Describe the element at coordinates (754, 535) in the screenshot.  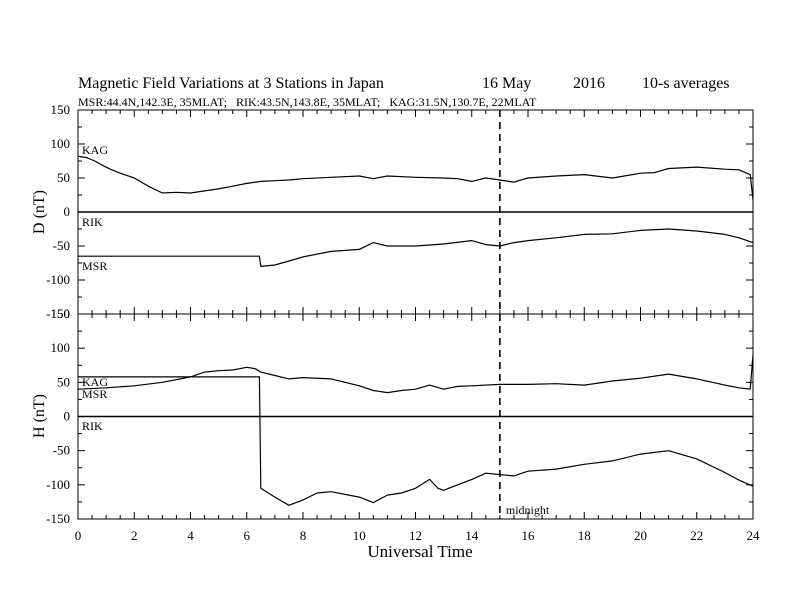
I see `x-tick-label: 24` at that location.